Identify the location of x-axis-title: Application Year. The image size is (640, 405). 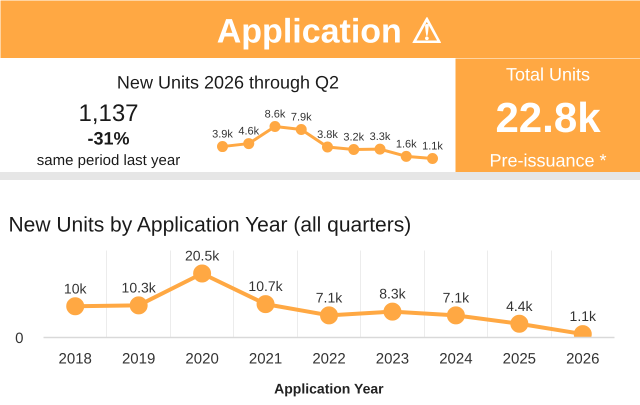
(329, 388).